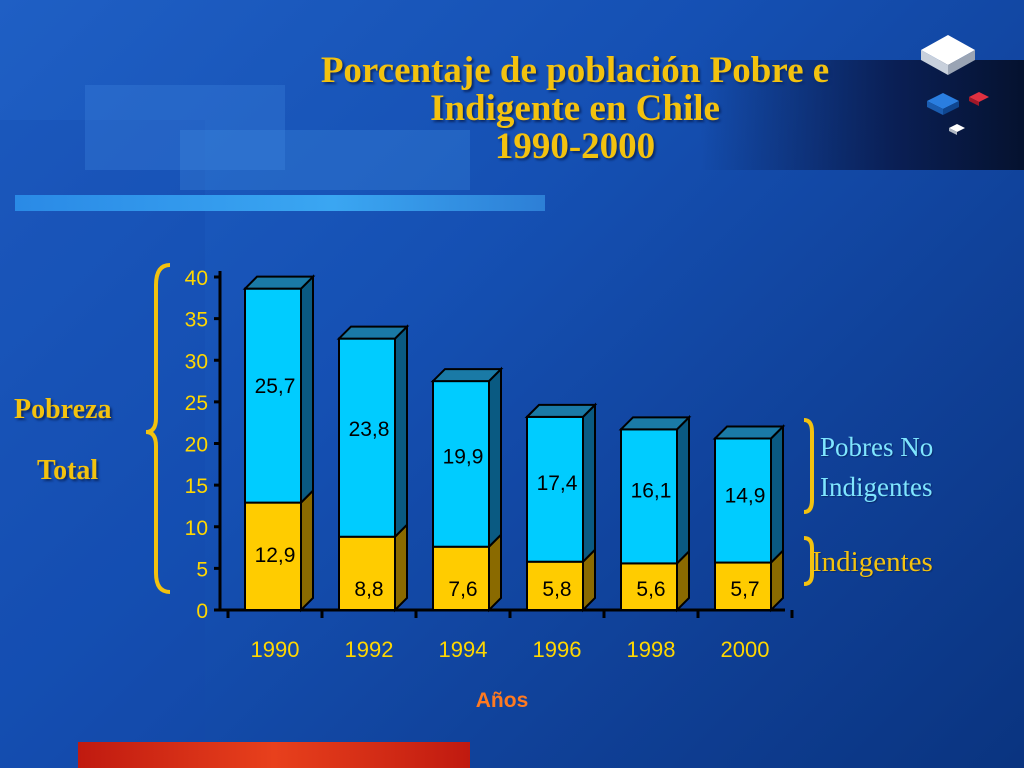 The image size is (1024, 768). I want to click on decorative-band, so click(862, 115).